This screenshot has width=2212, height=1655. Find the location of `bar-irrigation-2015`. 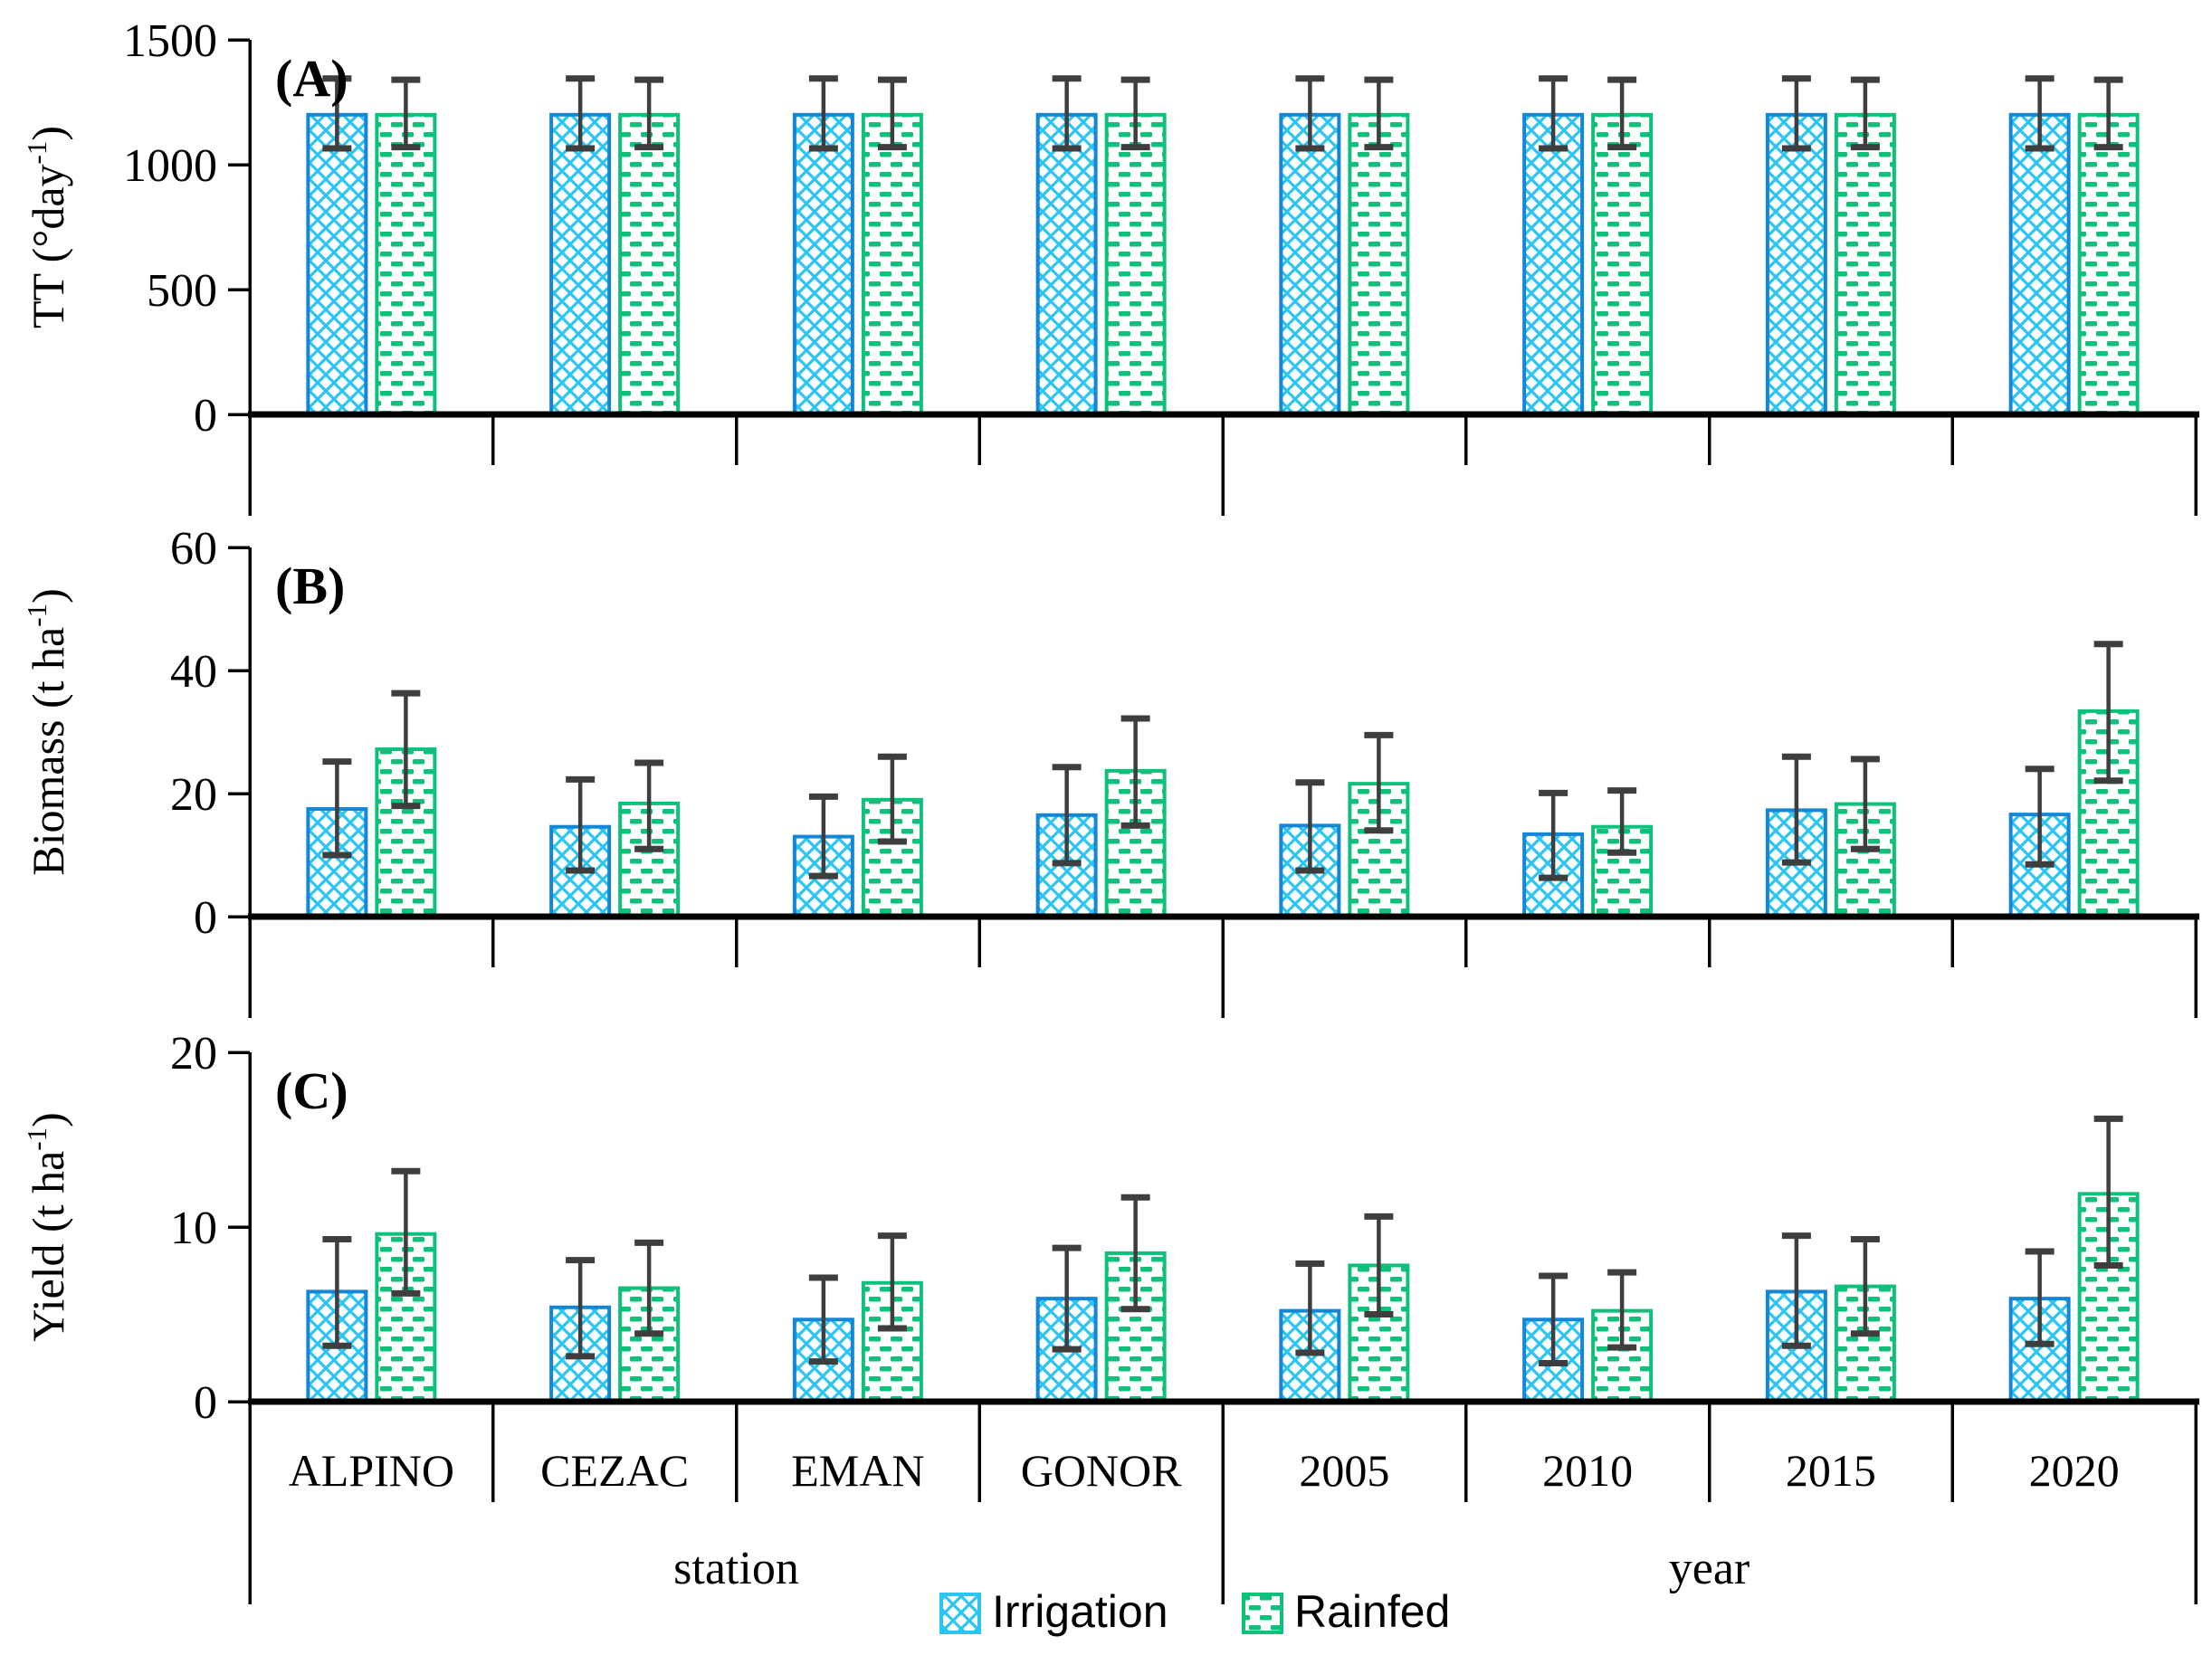

bar-irrigation-2015 is located at coordinates (1796, 264).